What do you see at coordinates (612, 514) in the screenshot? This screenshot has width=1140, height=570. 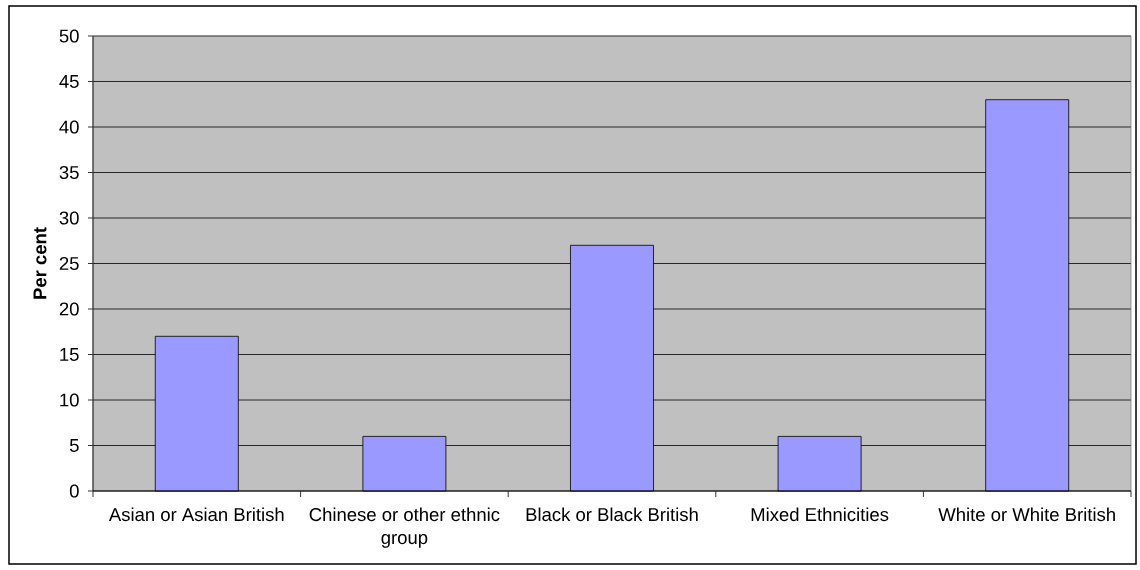 I see `x-tick-label: Black or Black British` at bounding box center [612, 514].